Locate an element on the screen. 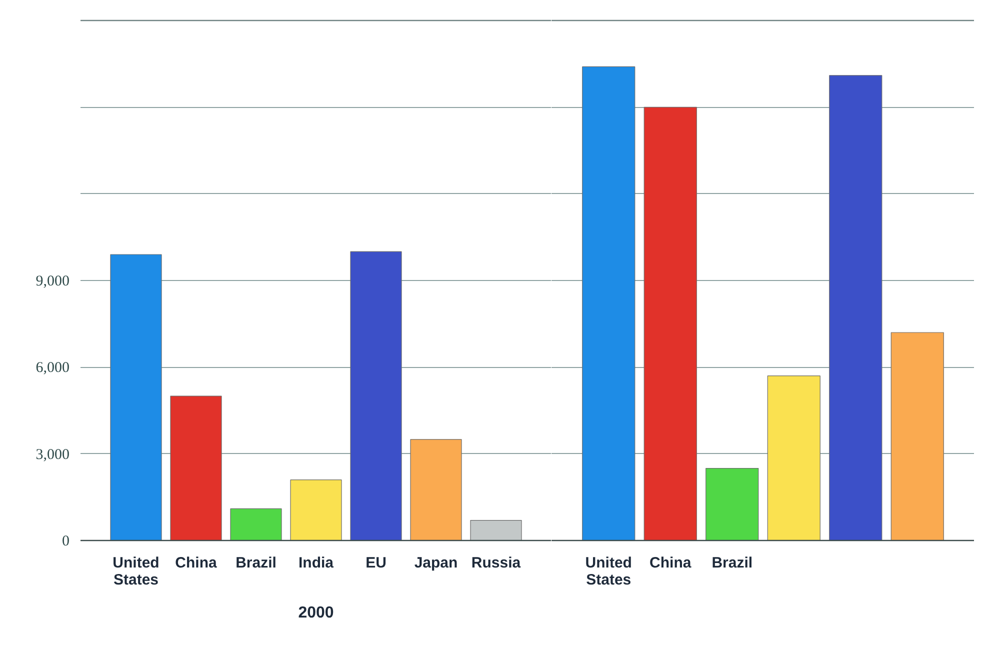  x-tick-label: EU is located at coordinates (376, 563).